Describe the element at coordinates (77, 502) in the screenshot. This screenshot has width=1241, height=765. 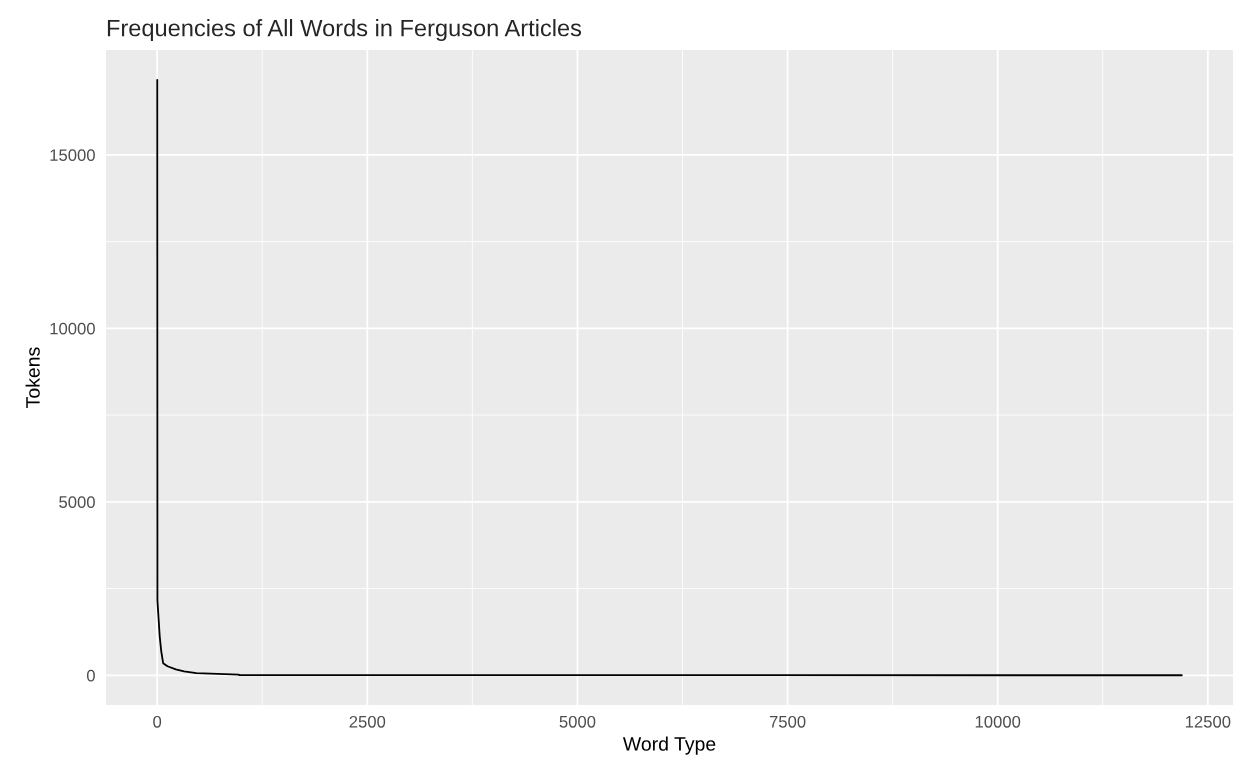
I see `y-tick-label: 5000` at that location.